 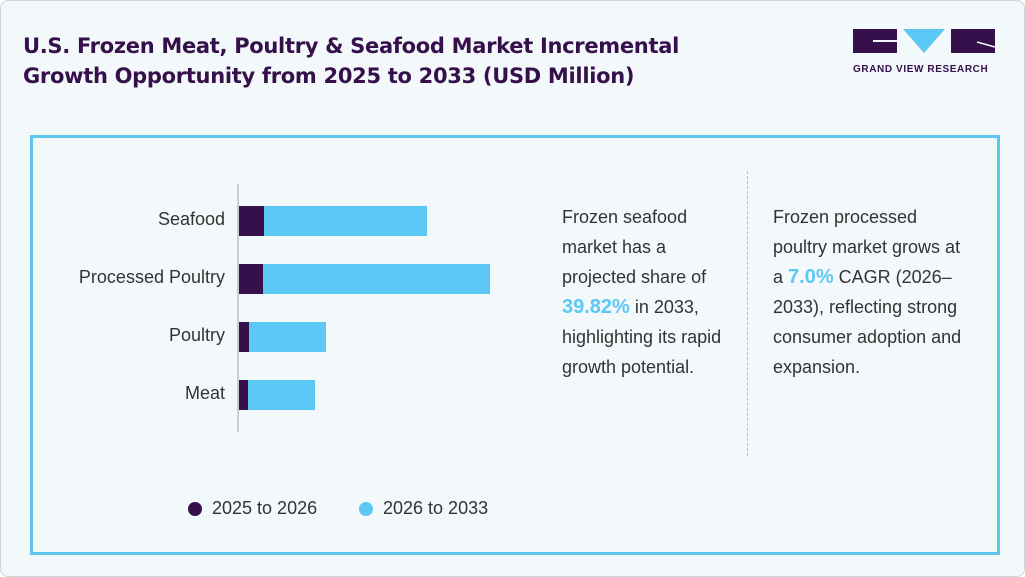 I want to click on logo: GRAND VIEW RESEARCH, so click(x=924, y=52).